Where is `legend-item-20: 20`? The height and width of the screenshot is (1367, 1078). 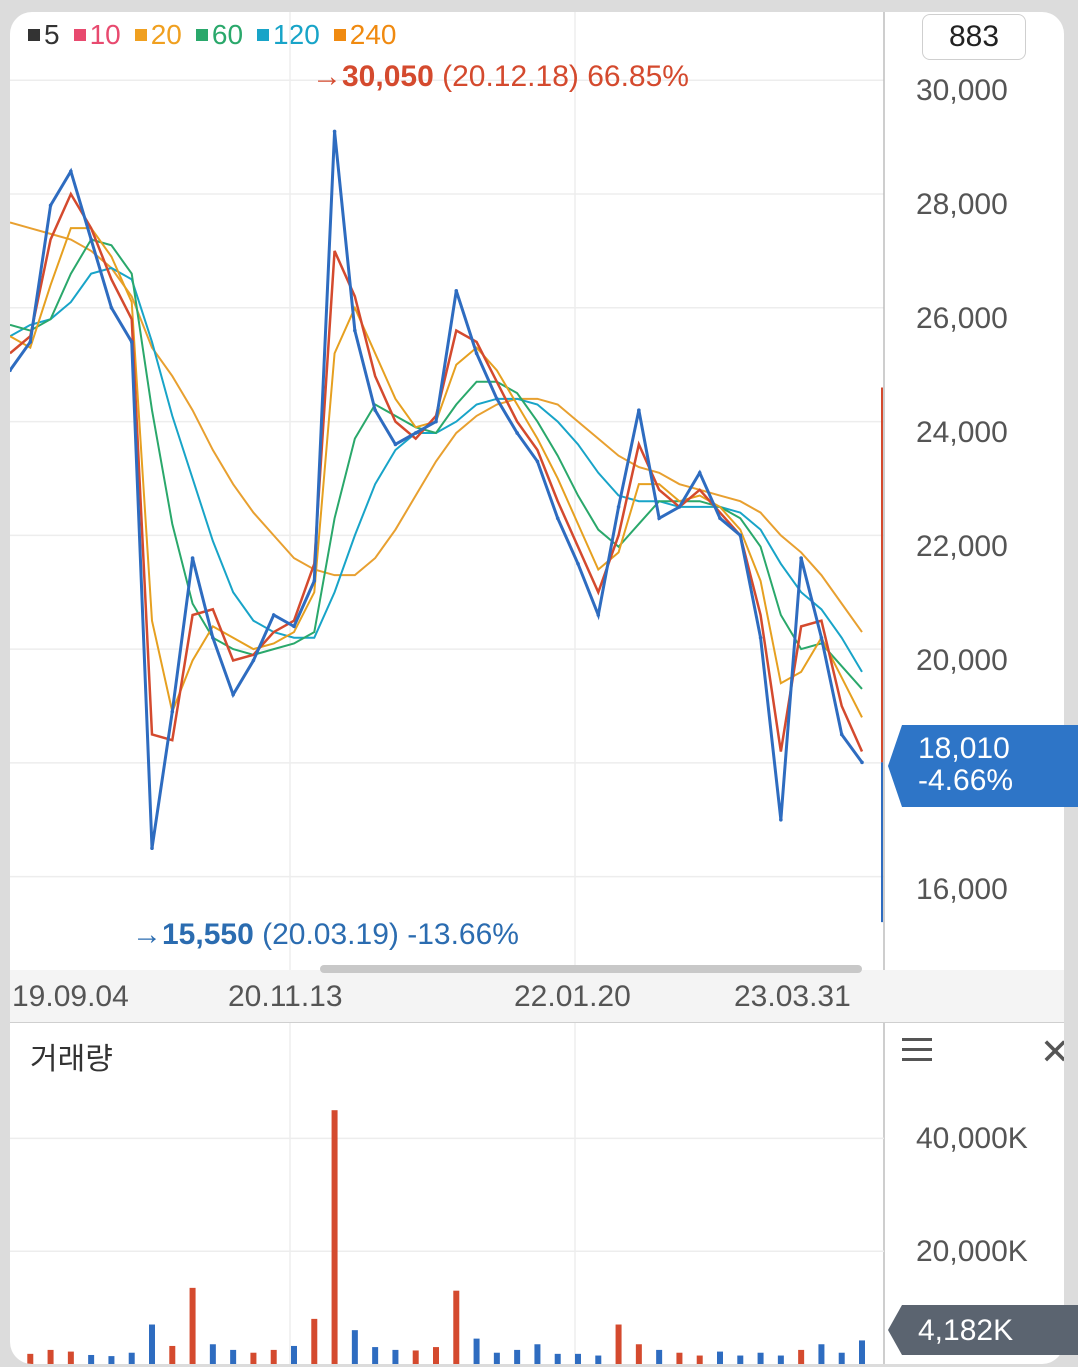 legend-item-20: 20 is located at coordinates (158, 35).